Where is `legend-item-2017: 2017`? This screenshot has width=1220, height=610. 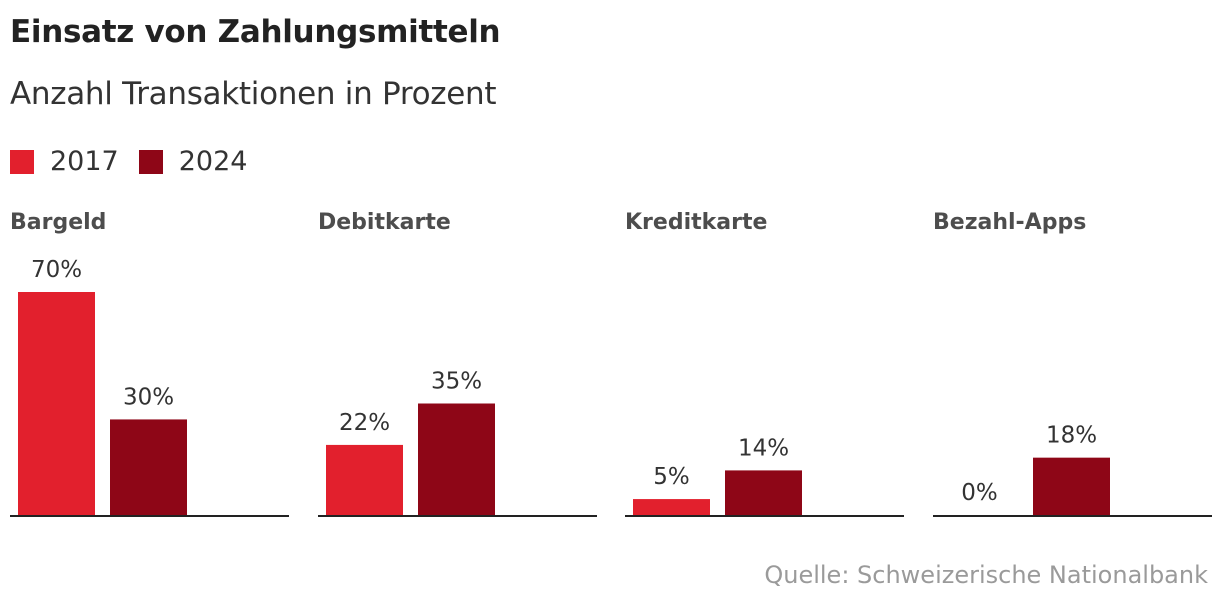 legend-item-2017: 2017 is located at coordinates (64, 161).